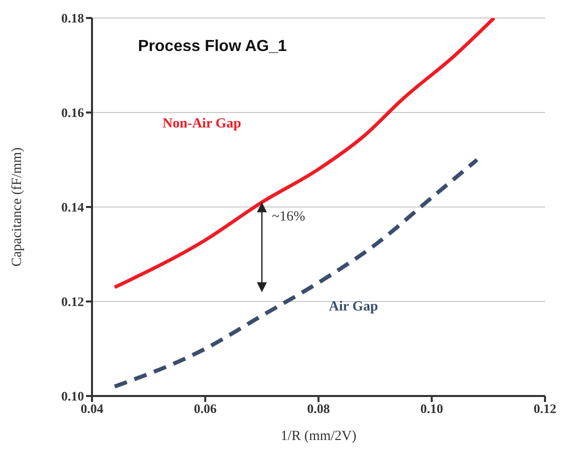 The width and height of the screenshot is (577, 455). What do you see at coordinates (212, 47) in the screenshot?
I see `text: Process Flow AG_1` at bounding box center [212, 47].